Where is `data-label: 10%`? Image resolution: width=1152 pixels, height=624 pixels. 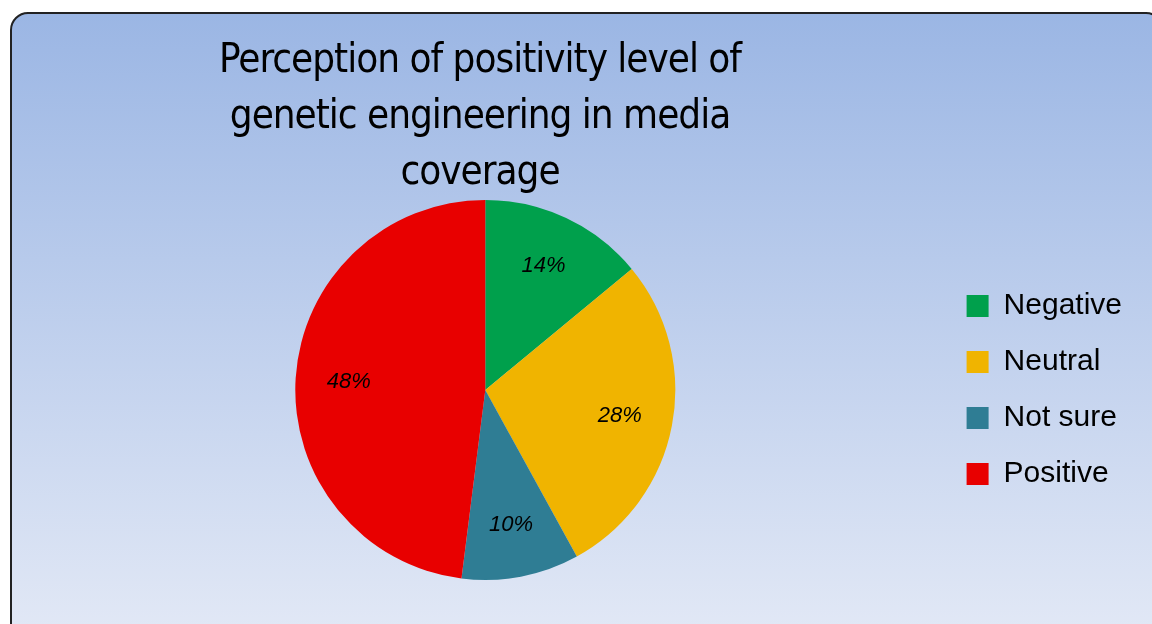 data-label: 10% is located at coordinates (510, 523).